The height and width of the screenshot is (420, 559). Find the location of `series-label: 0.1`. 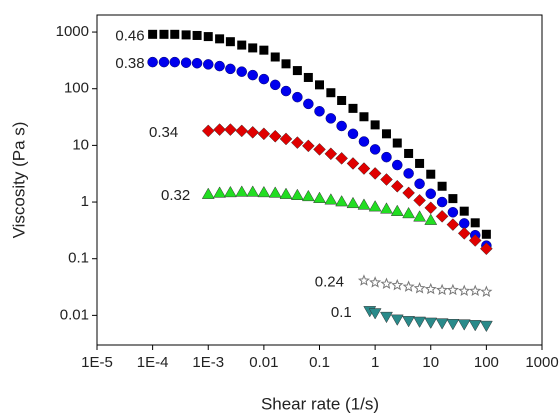

series-label: 0.1 is located at coordinates (341, 312).